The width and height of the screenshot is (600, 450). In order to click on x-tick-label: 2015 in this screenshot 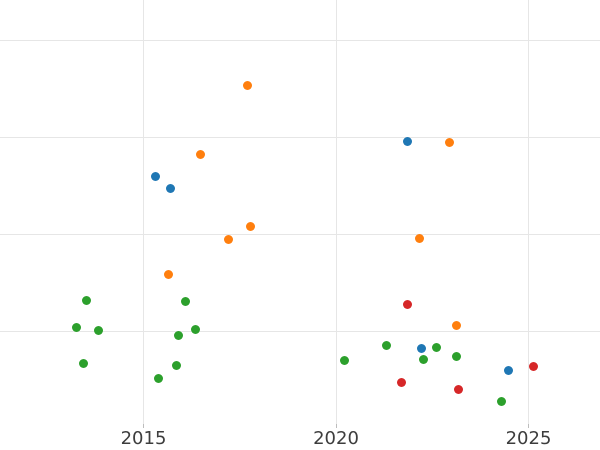, I will do `click(143, 438)`.